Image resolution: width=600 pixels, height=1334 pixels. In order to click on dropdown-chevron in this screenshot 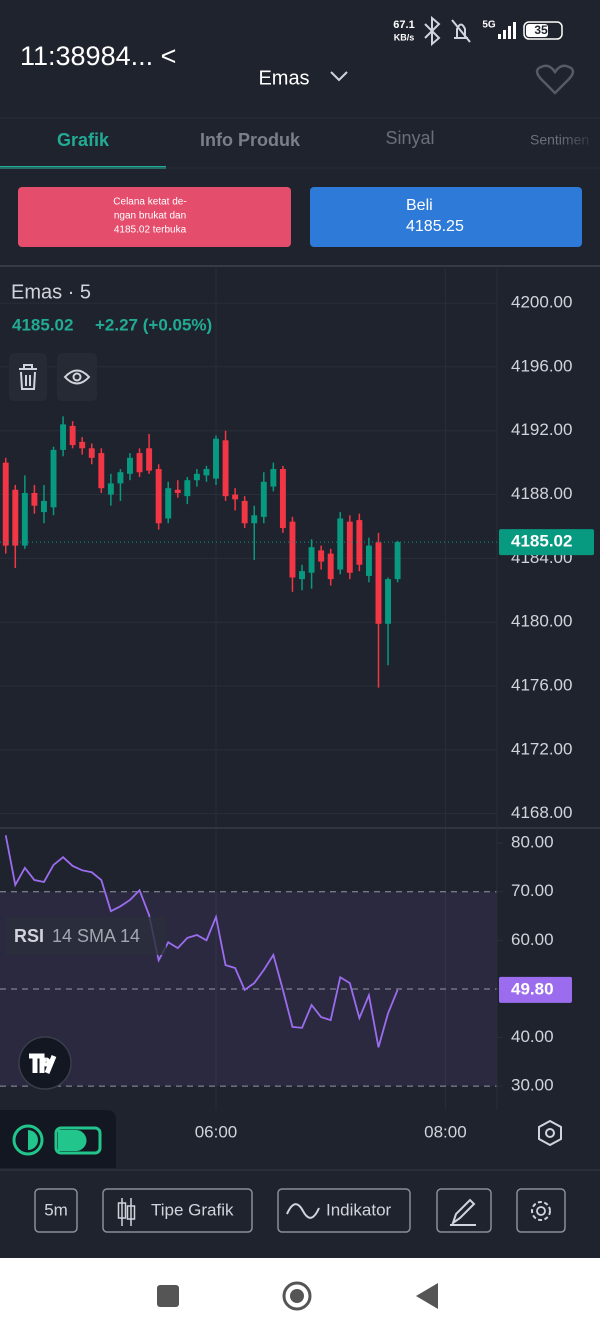, I will do `click(339, 76)`.